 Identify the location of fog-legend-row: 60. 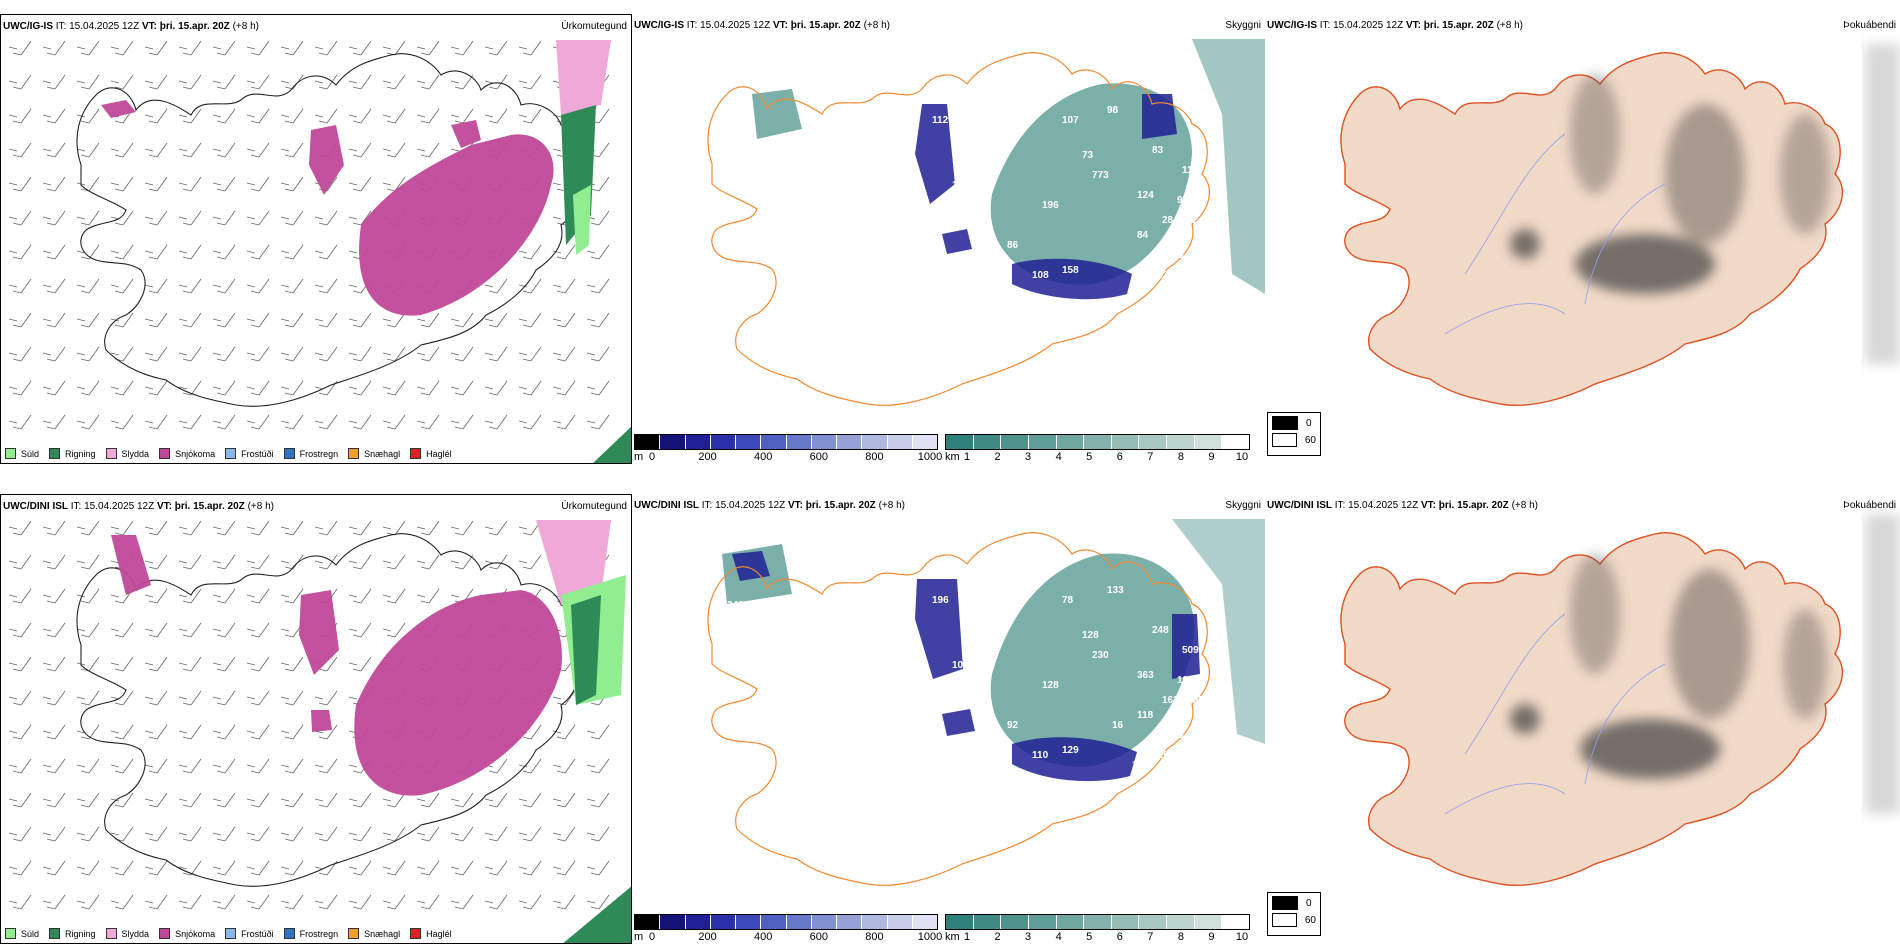
(1294, 438).